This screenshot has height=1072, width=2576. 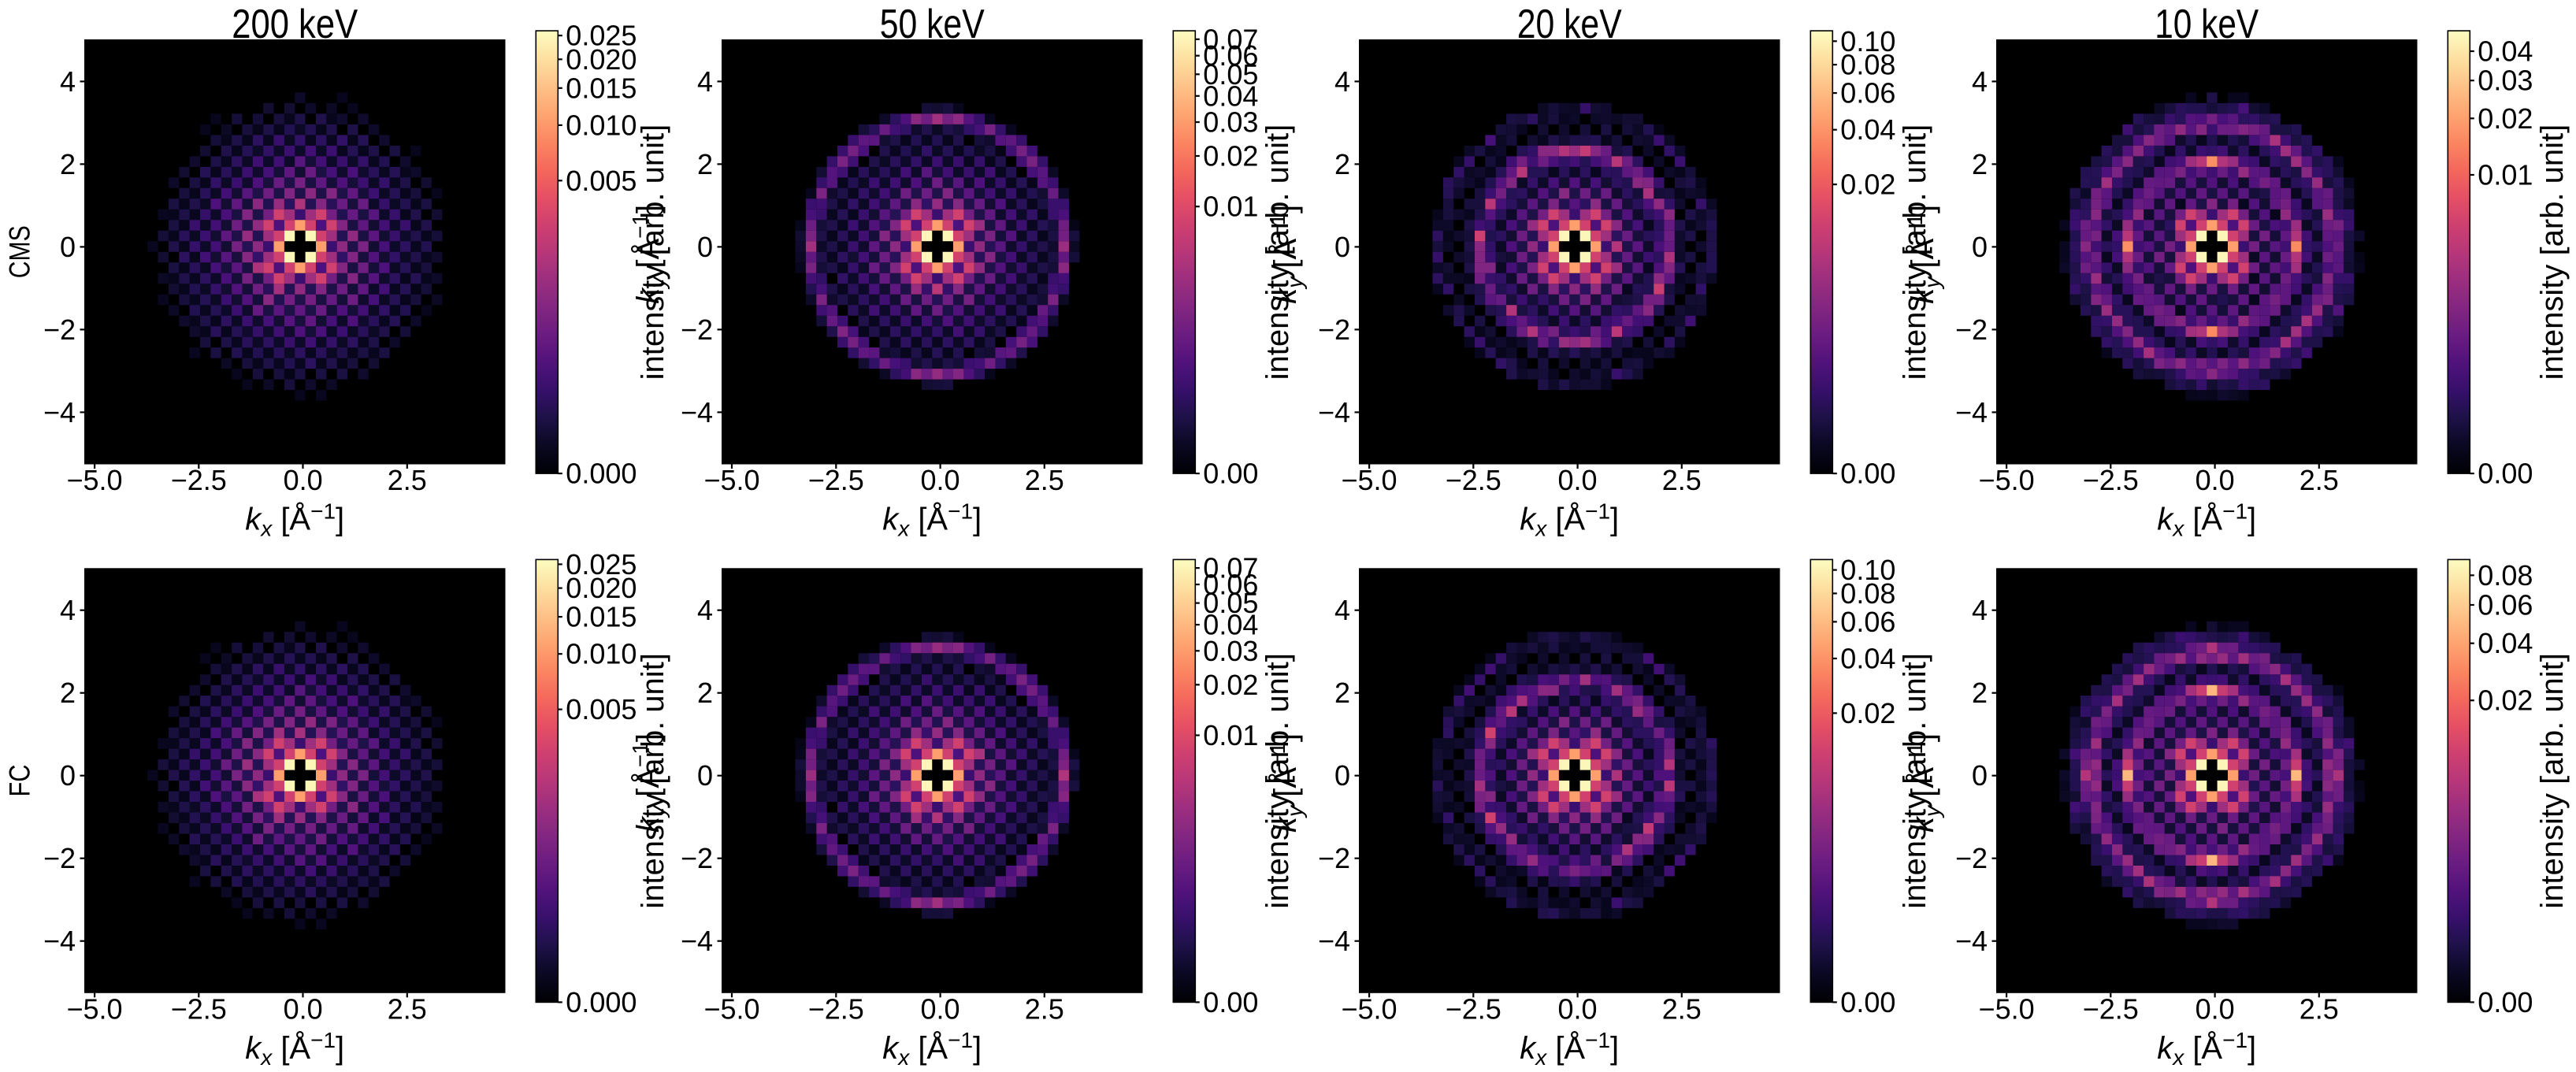 I want to click on svg-text: 10 keV, so click(x=2207, y=24).